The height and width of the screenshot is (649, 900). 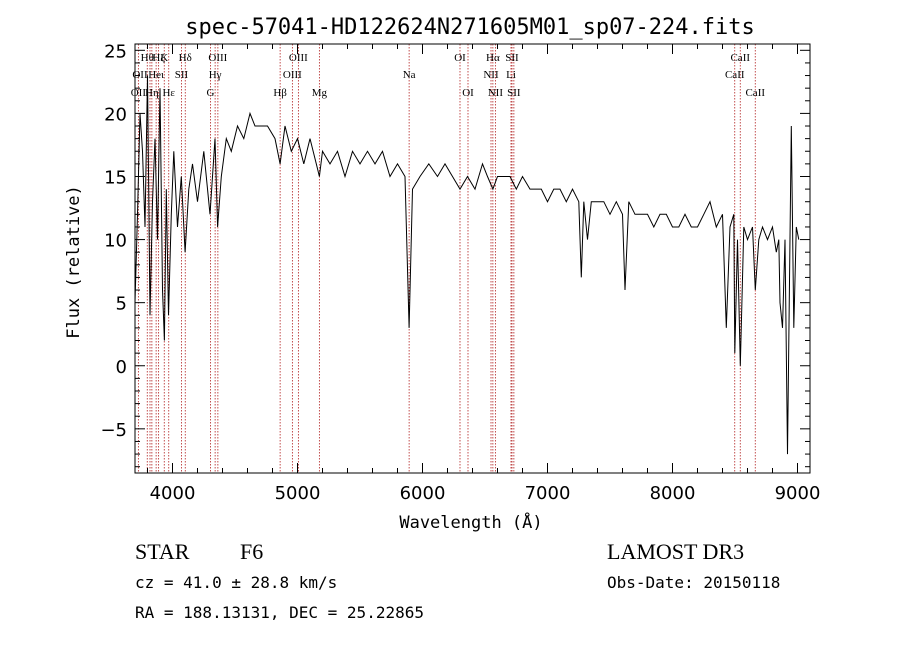 I want to click on line-label-14: OIII, so click(x=292, y=75).